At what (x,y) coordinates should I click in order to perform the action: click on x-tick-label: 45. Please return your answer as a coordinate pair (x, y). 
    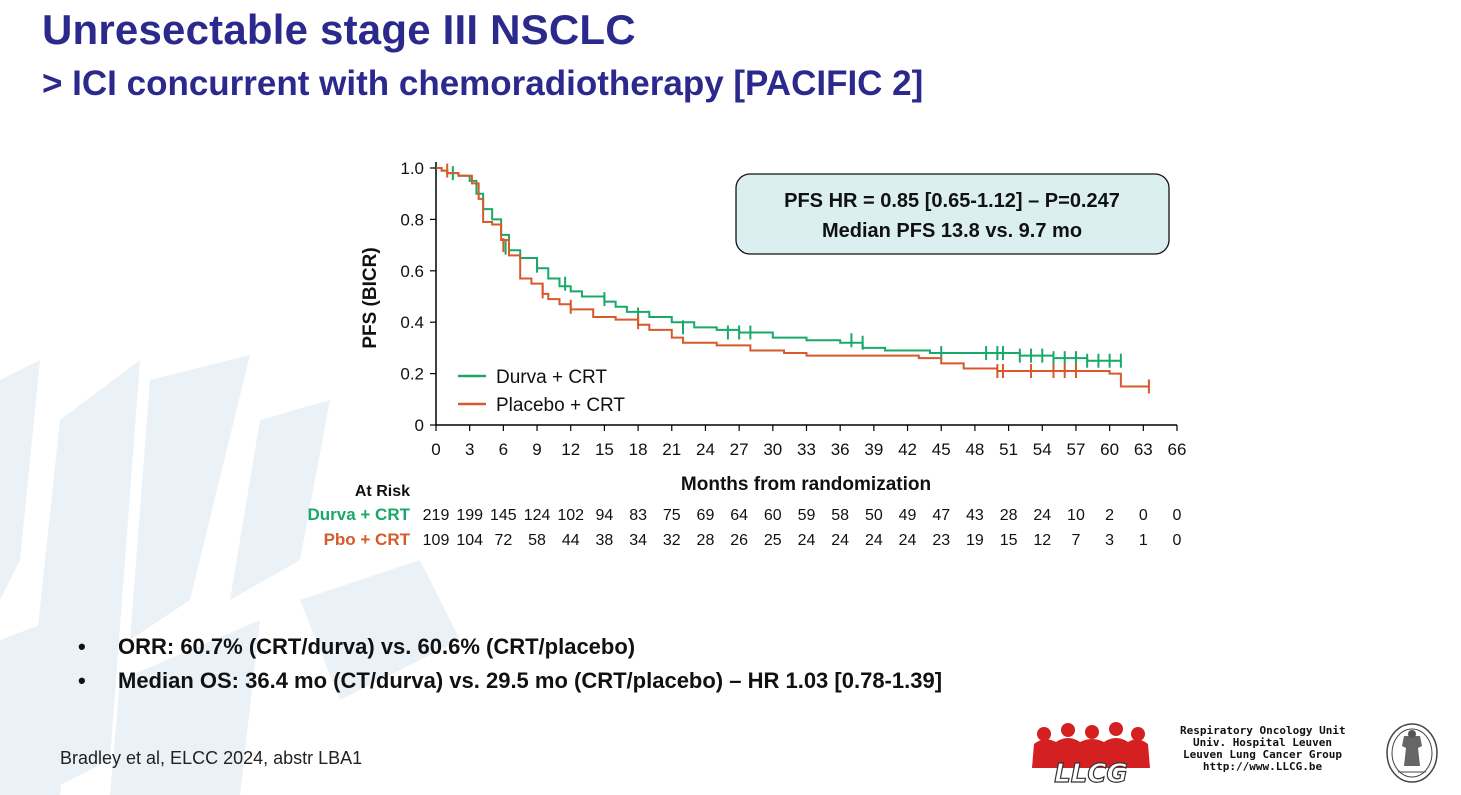
    Looking at the image, I should click on (941, 449).